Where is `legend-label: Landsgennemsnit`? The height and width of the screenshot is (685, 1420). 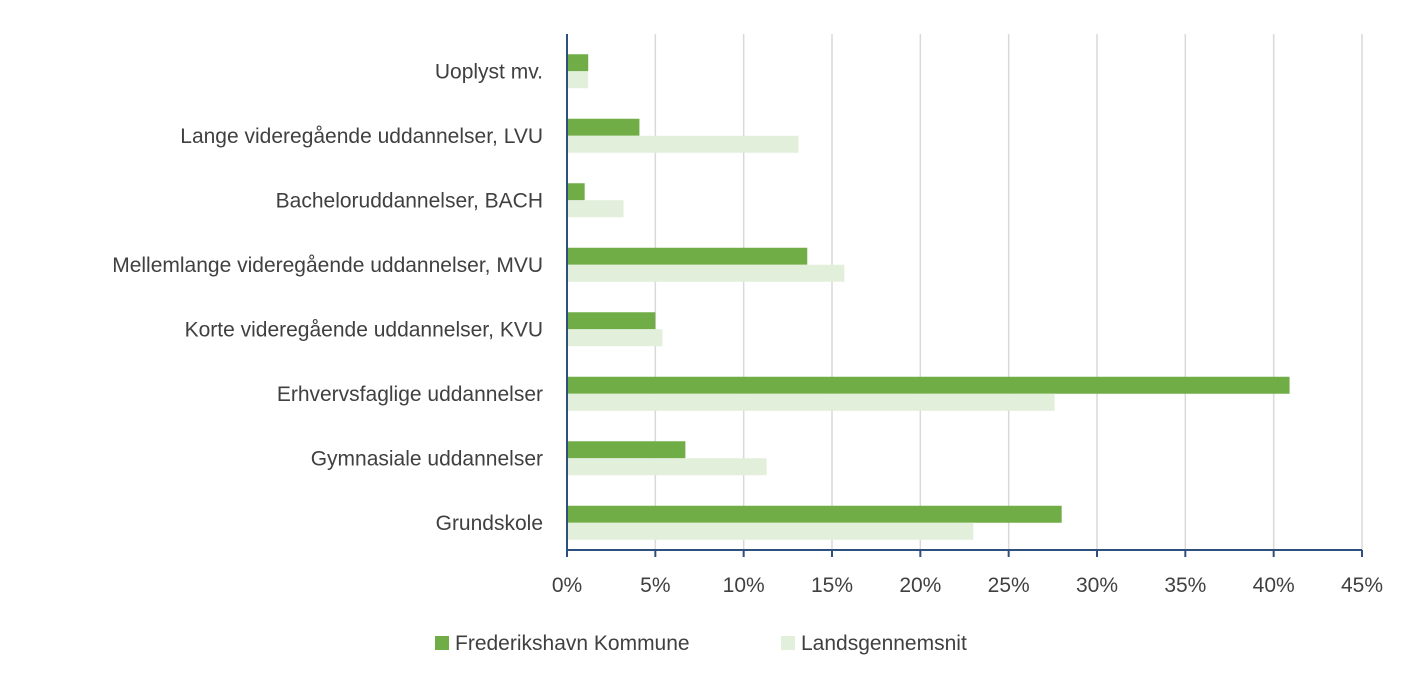 legend-label: Landsgennemsnit is located at coordinates (884, 643).